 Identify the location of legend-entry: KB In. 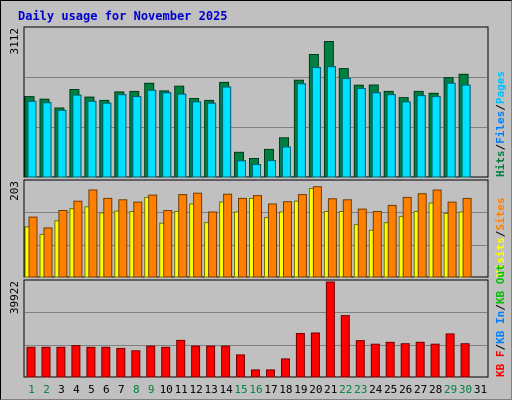
(500, 327).